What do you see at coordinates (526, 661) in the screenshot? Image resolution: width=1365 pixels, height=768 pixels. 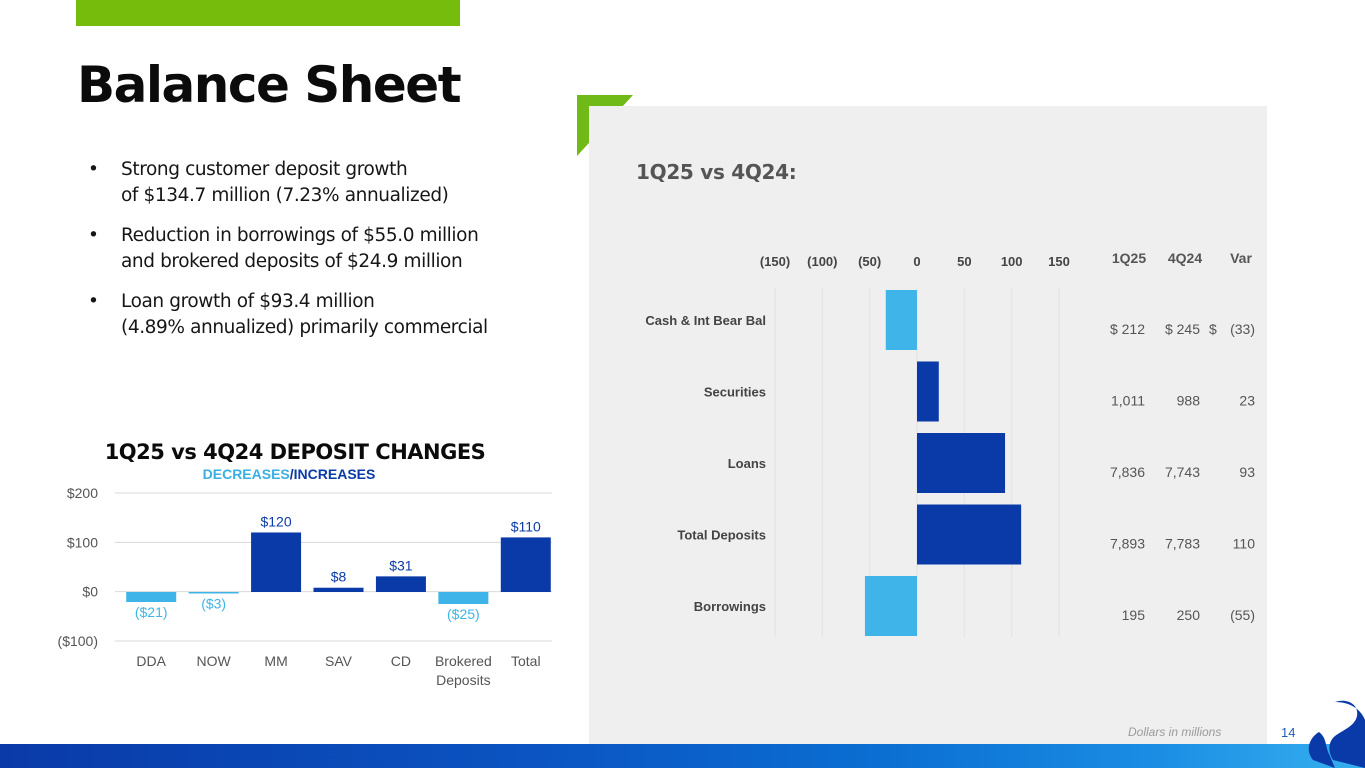 I see `x-tick-label: Total` at bounding box center [526, 661].